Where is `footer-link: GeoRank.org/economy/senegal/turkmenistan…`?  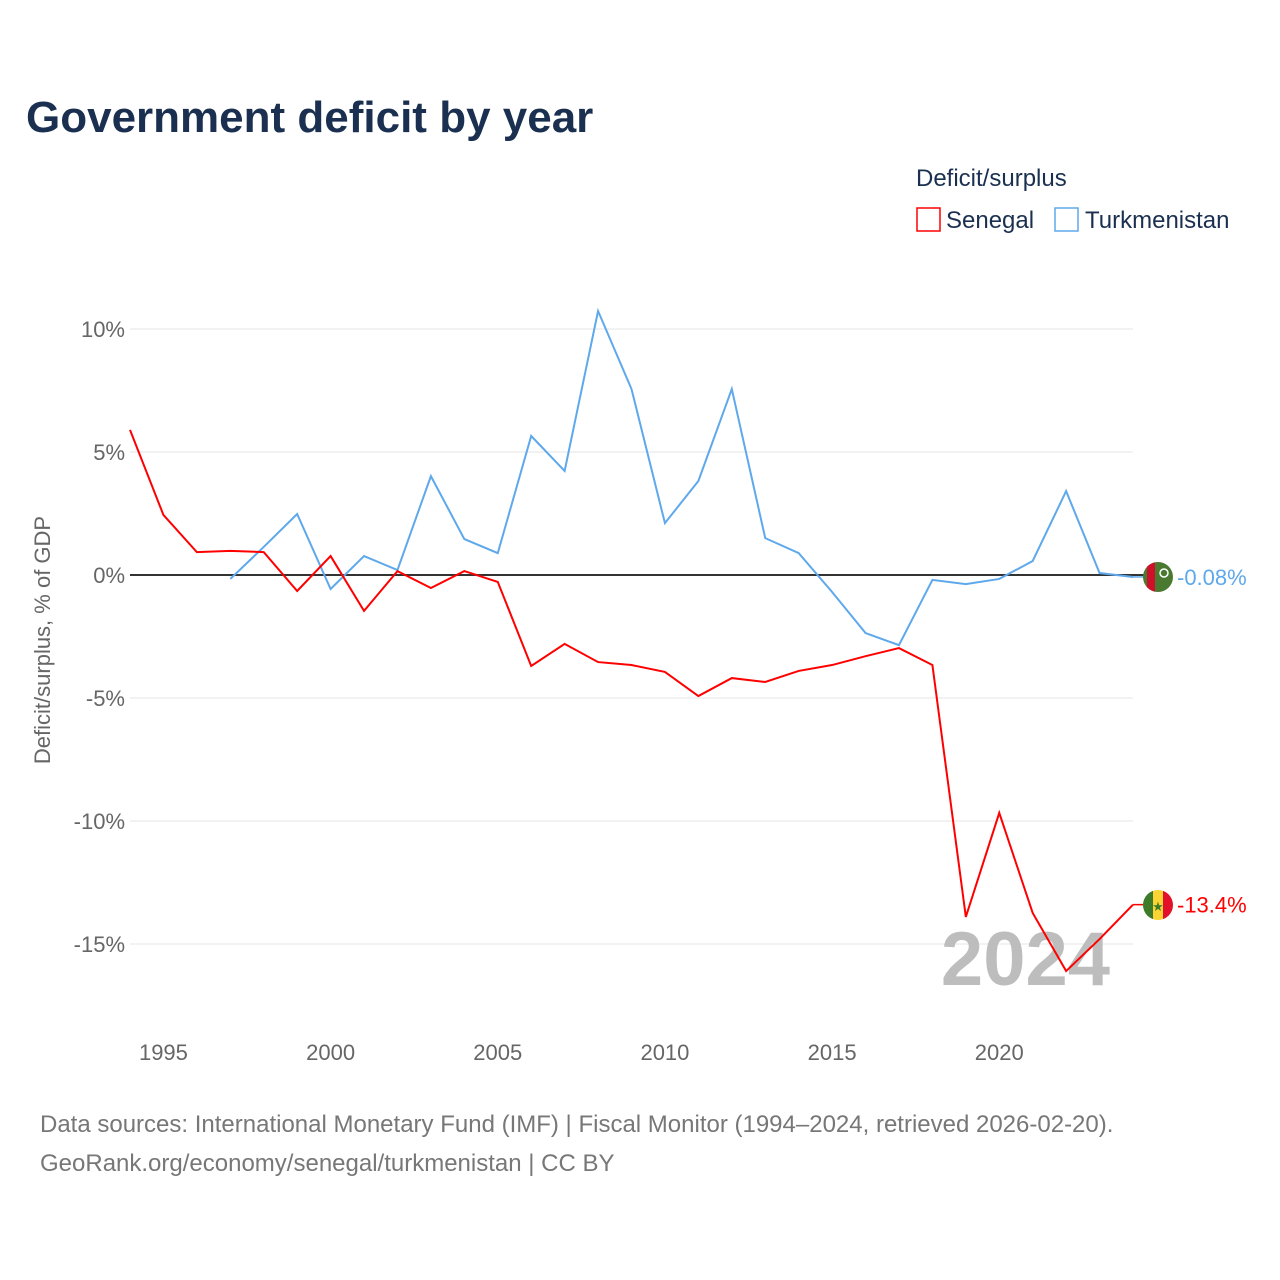
footer-link: GeoRank.org/economy/senegal/turkmenistan… is located at coordinates (327, 1163).